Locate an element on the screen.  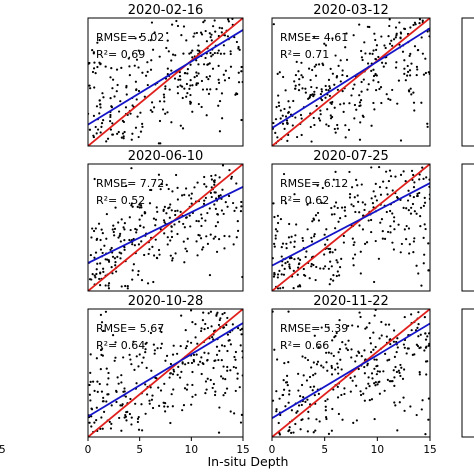
scatter-panel: 231015 is located at coordinates (3, 450).